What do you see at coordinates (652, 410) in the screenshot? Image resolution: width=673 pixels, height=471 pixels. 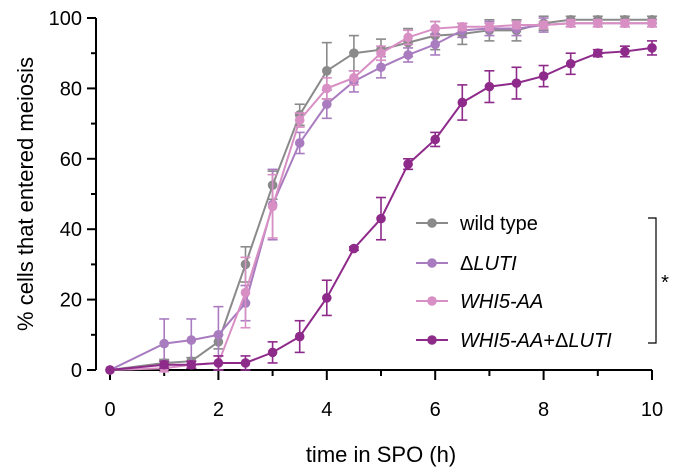 I see `x-tick-label: 10` at bounding box center [652, 410].